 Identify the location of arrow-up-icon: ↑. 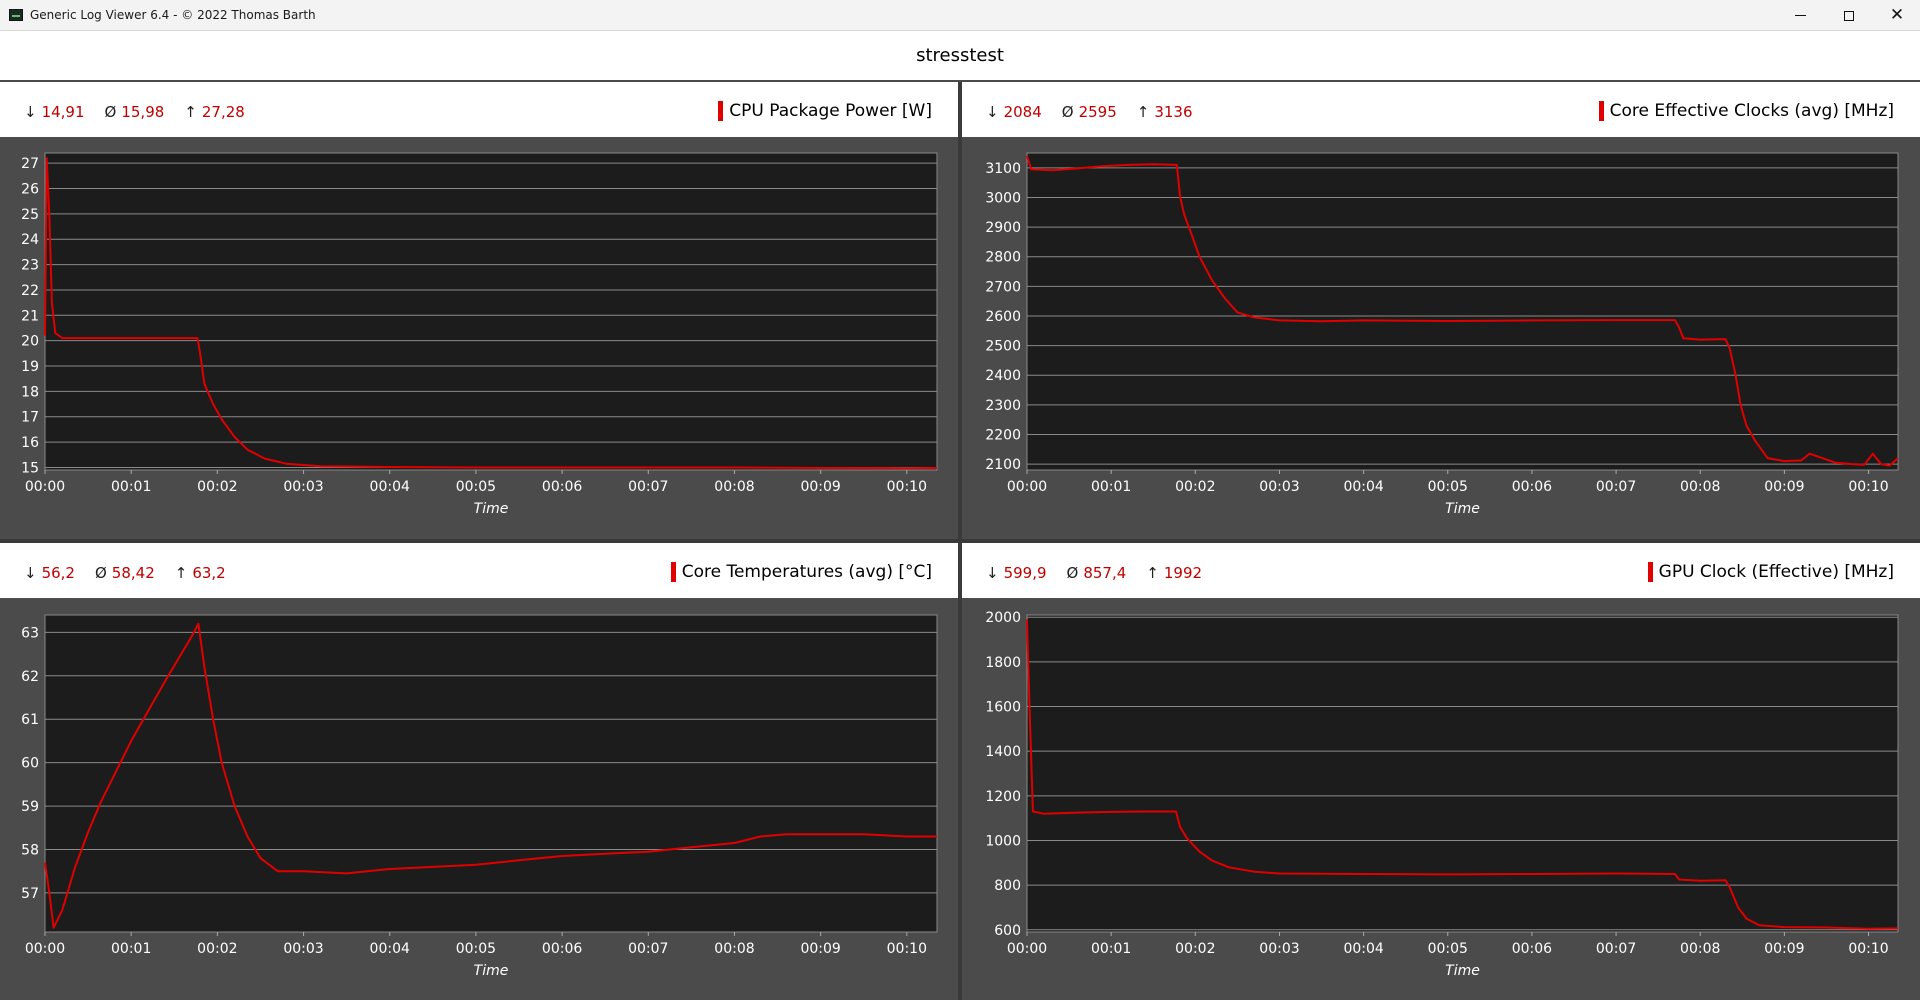
(190, 112).